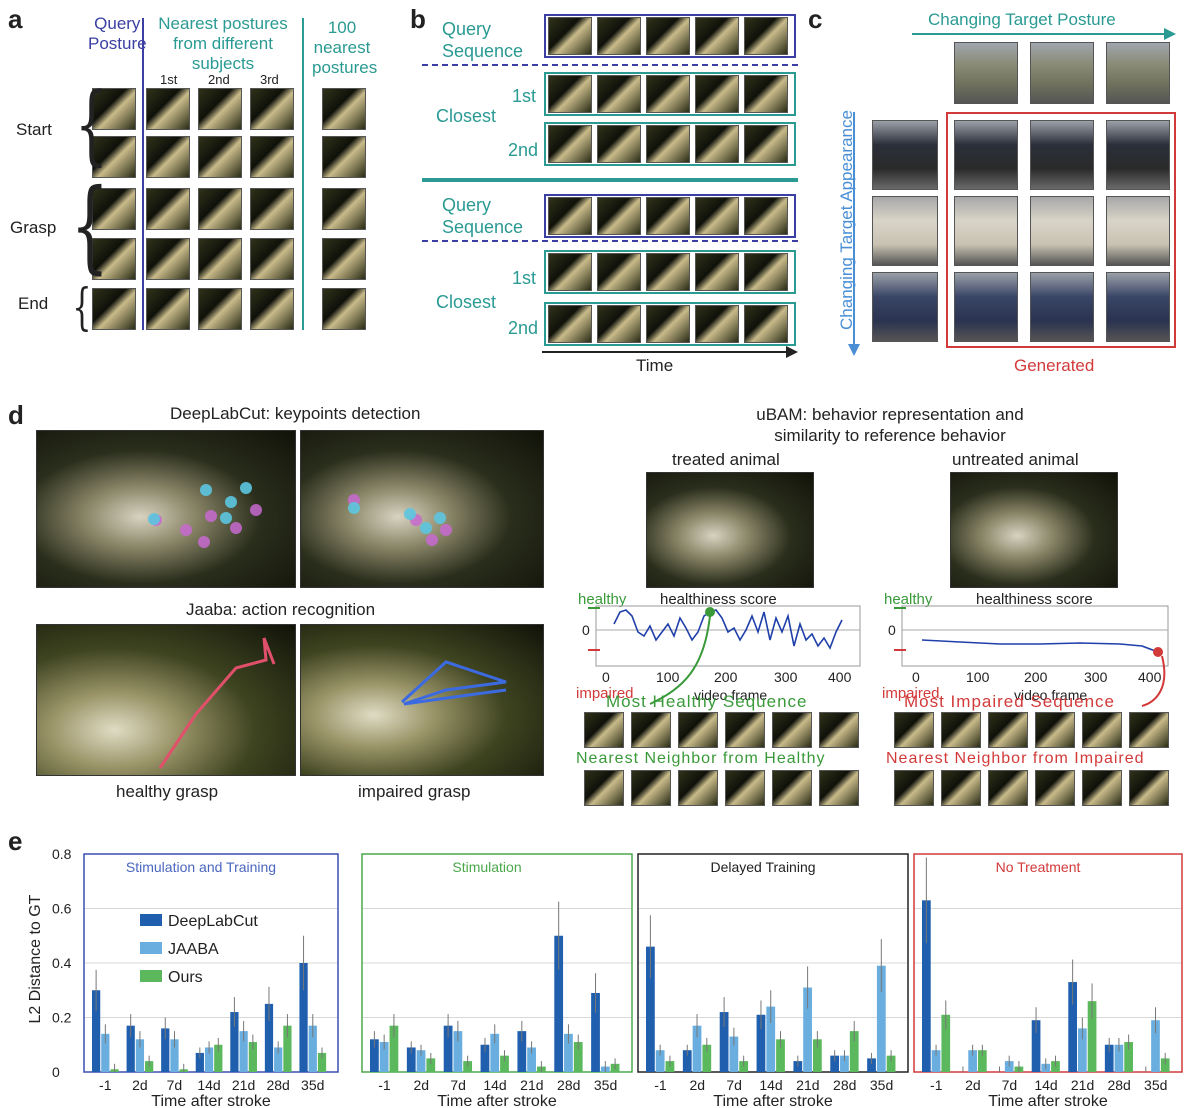  What do you see at coordinates (62, 909) in the screenshot?
I see `y-tick-label: 0.6` at bounding box center [62, 909].